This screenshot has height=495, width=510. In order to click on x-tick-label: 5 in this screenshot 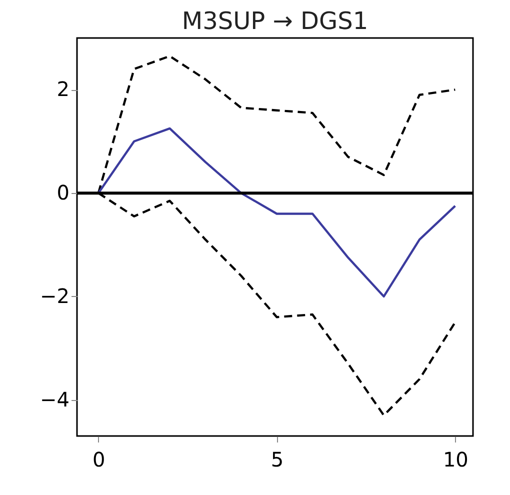, I will do `click(277, 460)`.